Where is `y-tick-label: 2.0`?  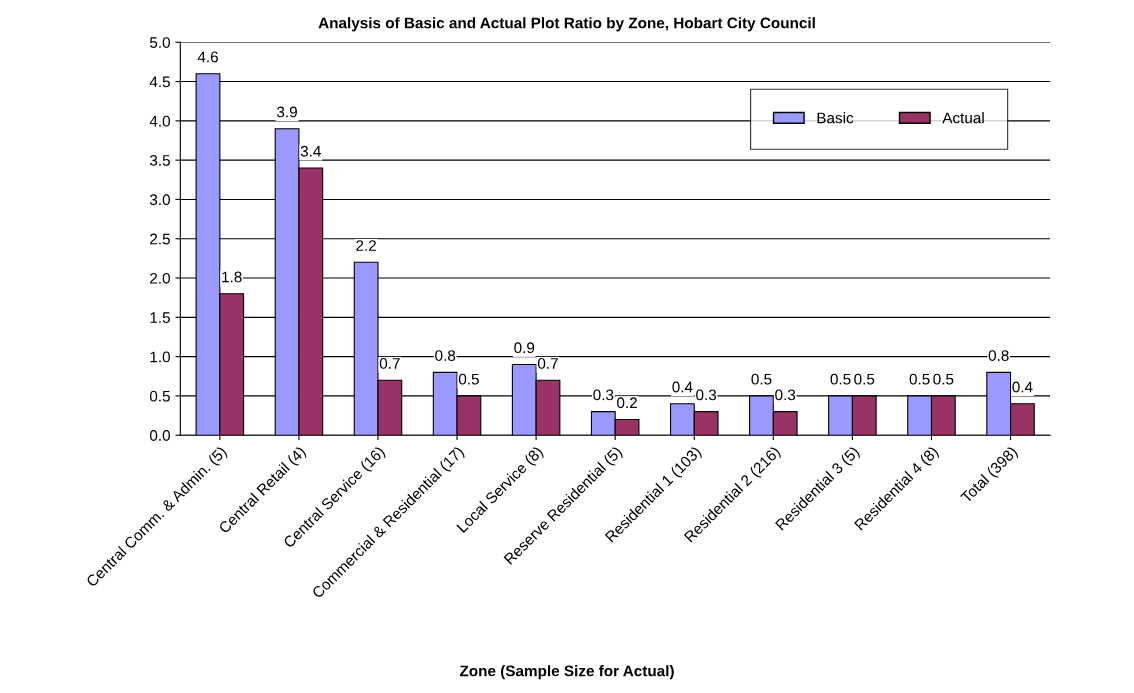
y-tick-label: 2.0 is located at coordinates (160, 278).